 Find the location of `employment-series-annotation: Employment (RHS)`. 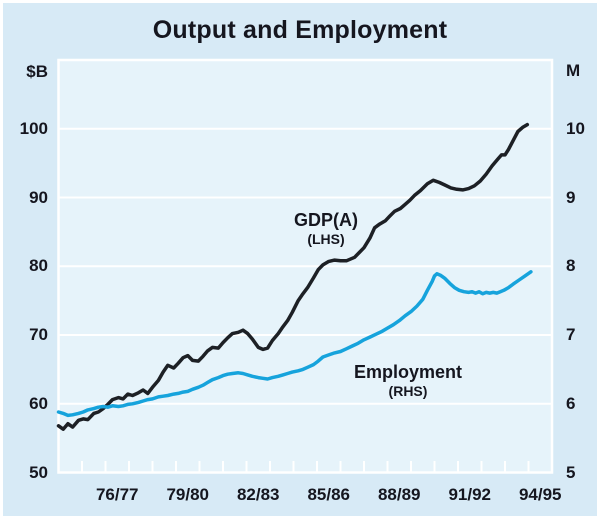

employment-series-annotation: Employment (RHS) is located at coordinates (408, 380).